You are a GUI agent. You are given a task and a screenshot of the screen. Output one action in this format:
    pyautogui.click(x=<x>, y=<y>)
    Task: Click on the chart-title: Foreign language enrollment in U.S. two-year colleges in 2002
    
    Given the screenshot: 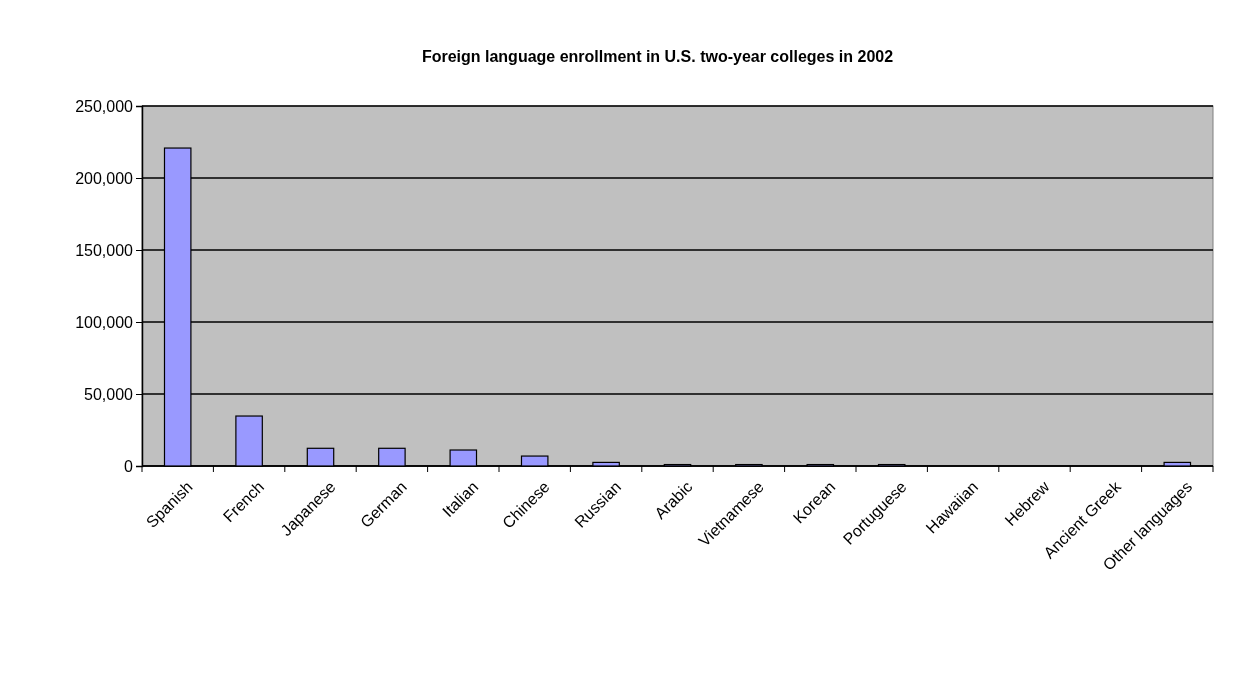 What is the action you would take?
    pyautogui.click(x=657, y=56)
    